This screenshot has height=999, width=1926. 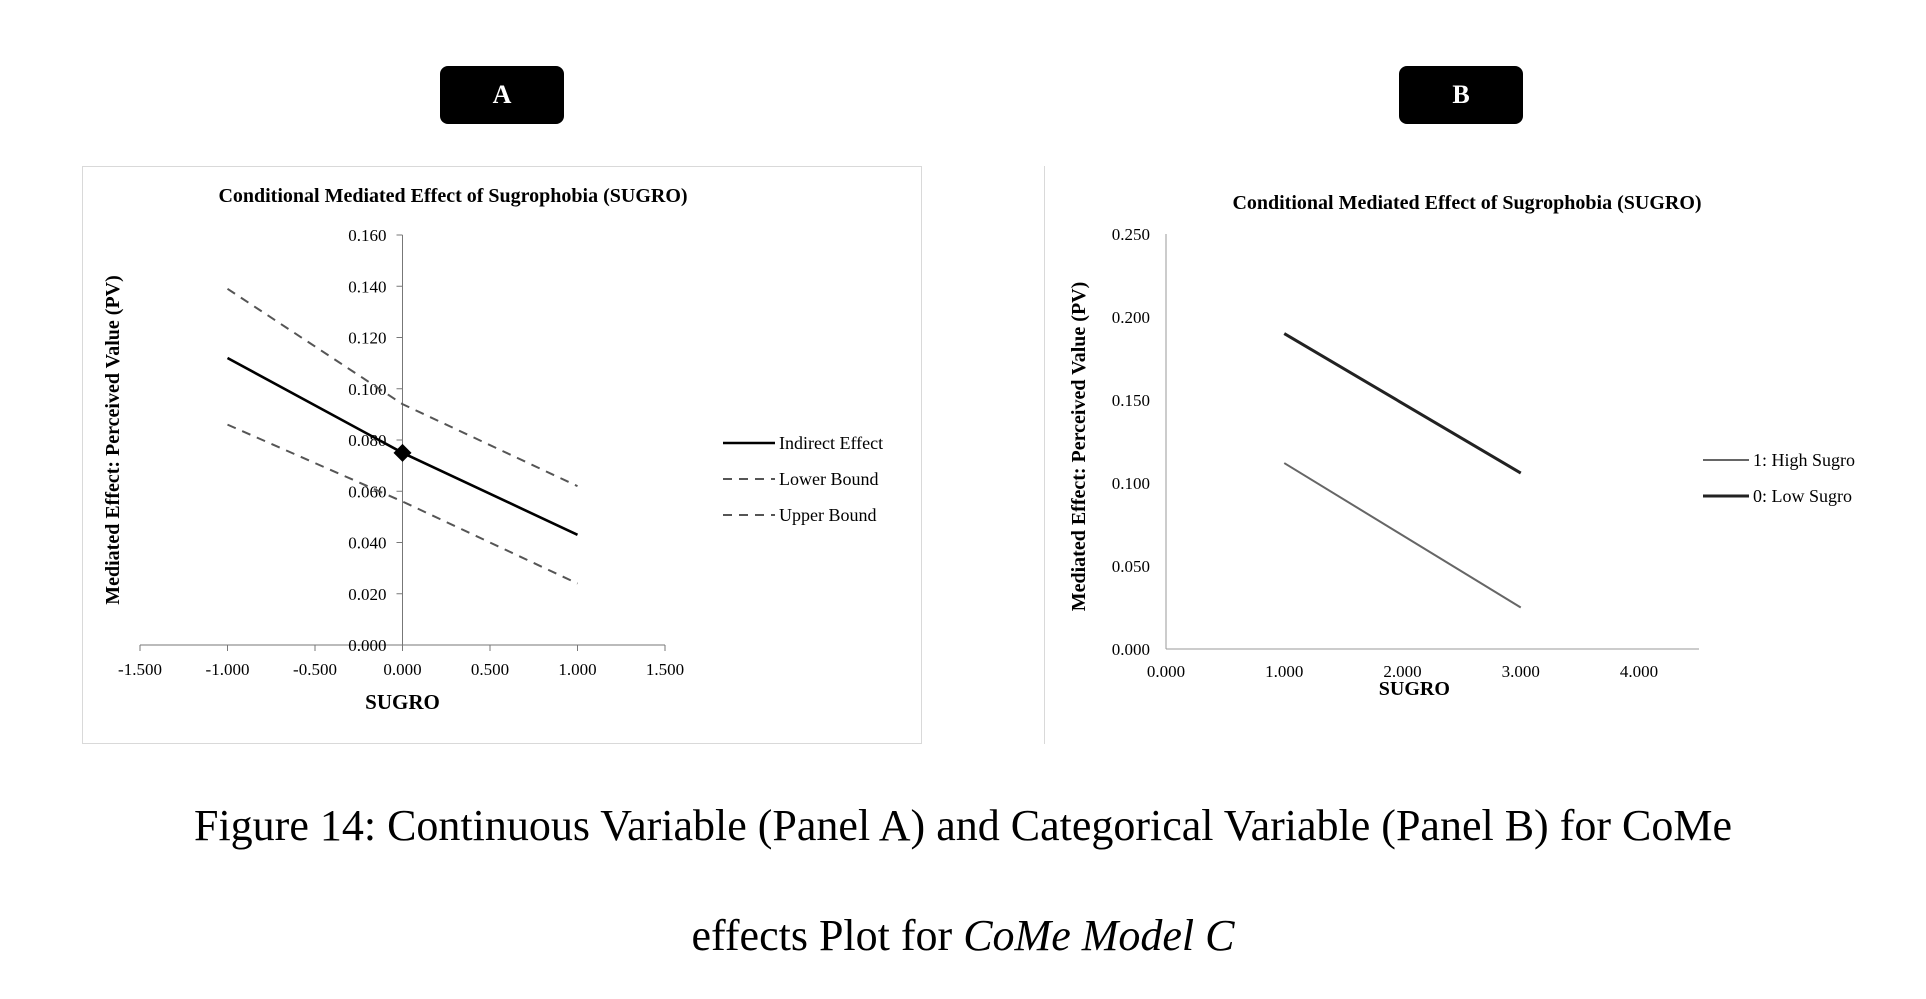 What do you see at coordinates (228, 669) in the screenshot?
I see `panel-a-x-tick-label: -1.000` at bounding box center [228, 669].